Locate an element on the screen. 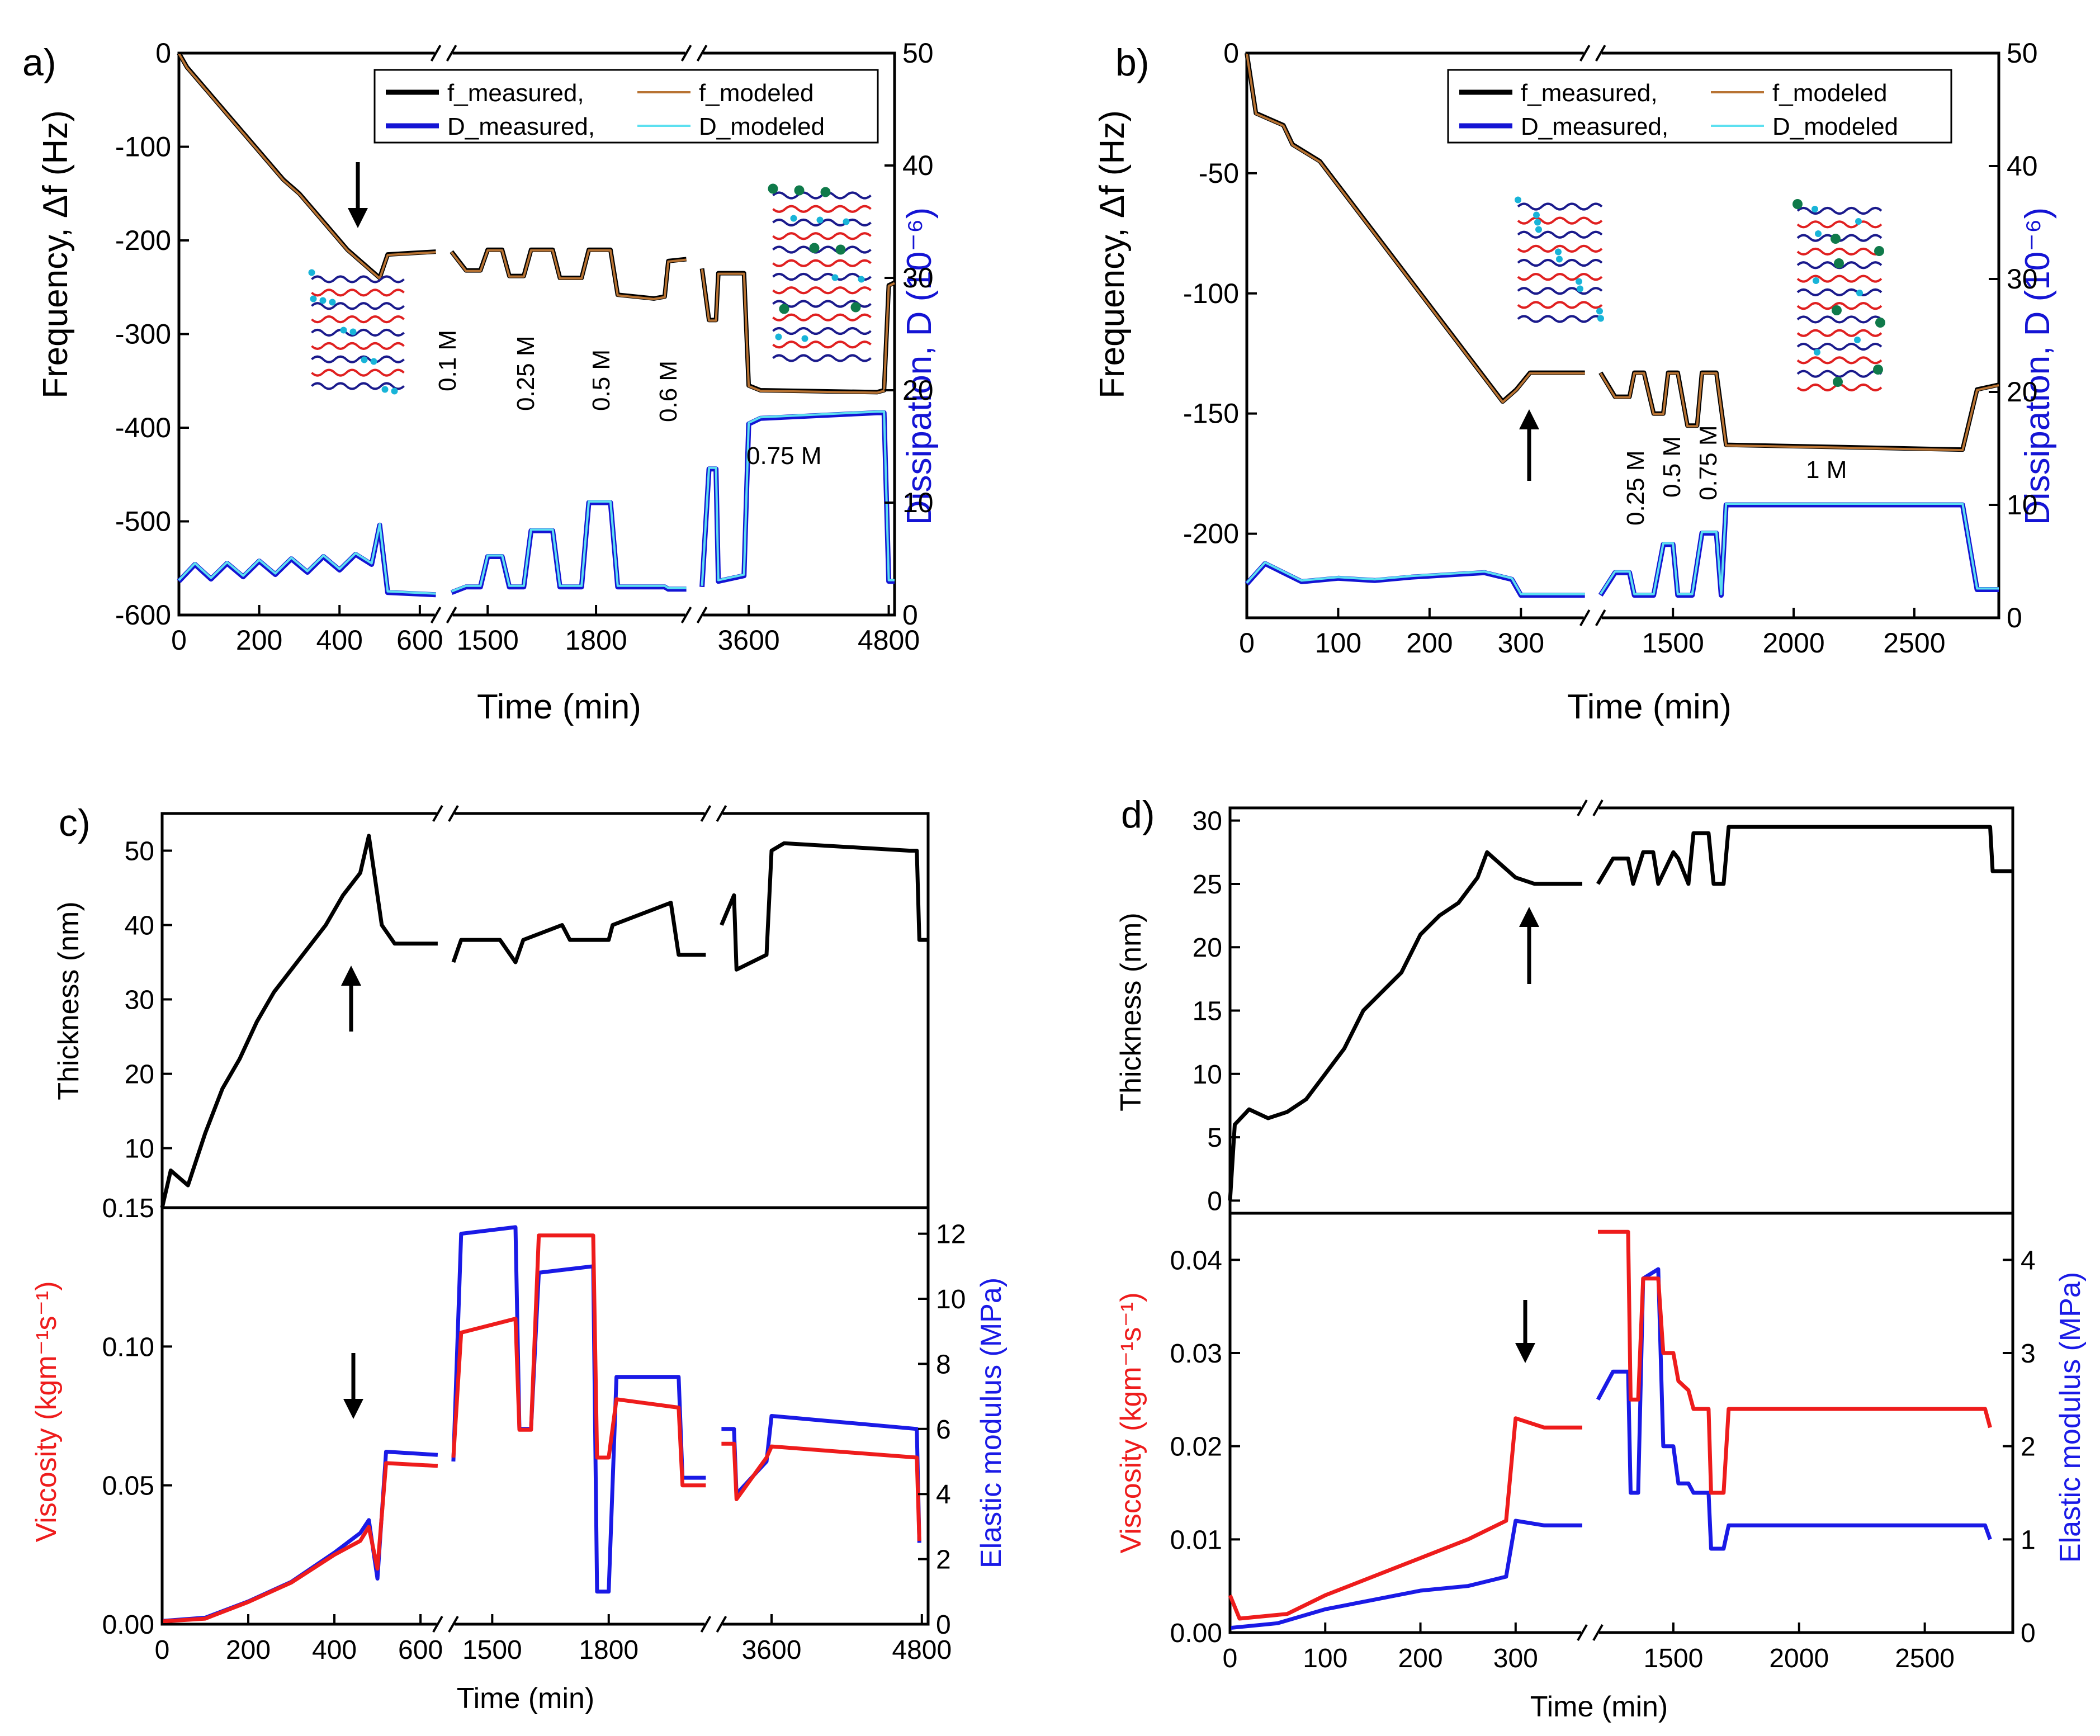 The height and width of the screenshot is (1736, 2100). y-tick-label: 15 is located at coordinates (1207, 1012).